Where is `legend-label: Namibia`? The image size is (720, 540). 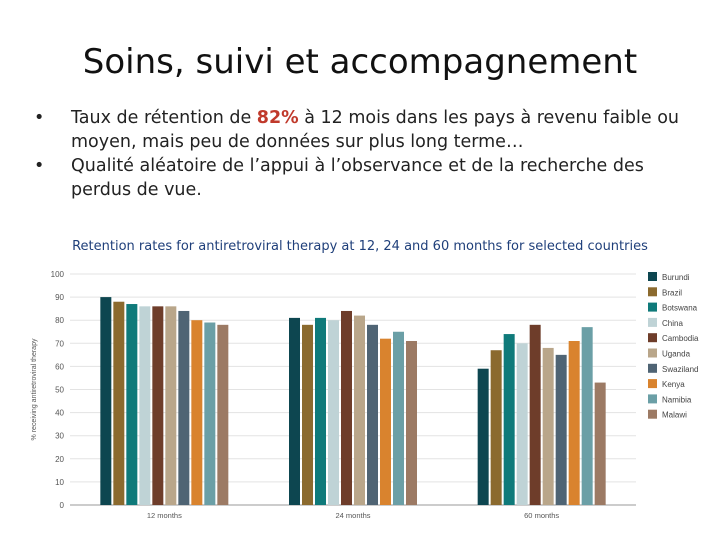
legend-label: Namibia is located at coordinates (677, 399).